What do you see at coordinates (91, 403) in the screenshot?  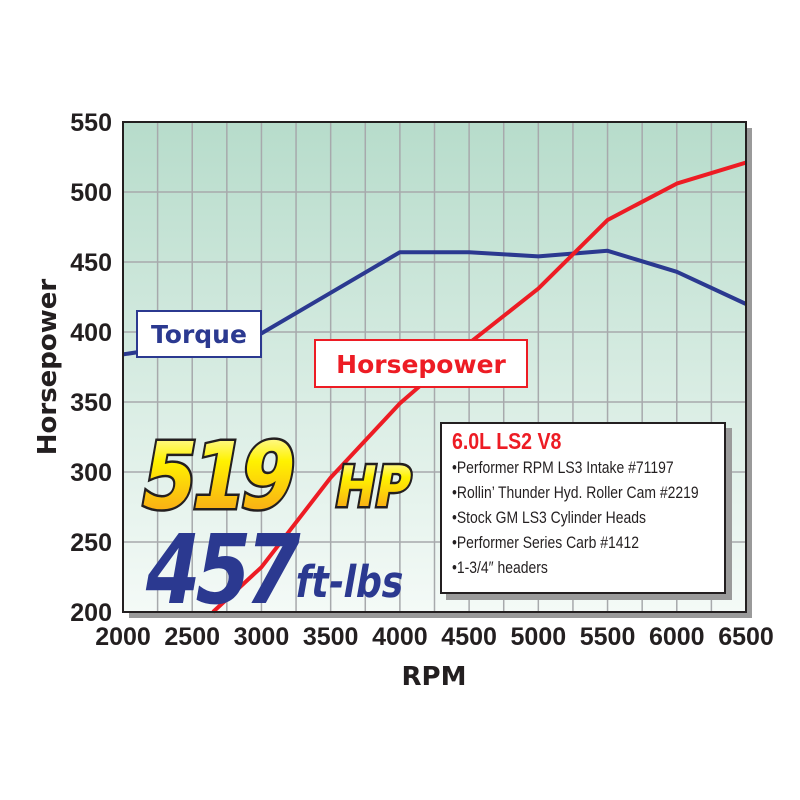 I see `y-tick-label: 350` at bounding box center [91, 403].